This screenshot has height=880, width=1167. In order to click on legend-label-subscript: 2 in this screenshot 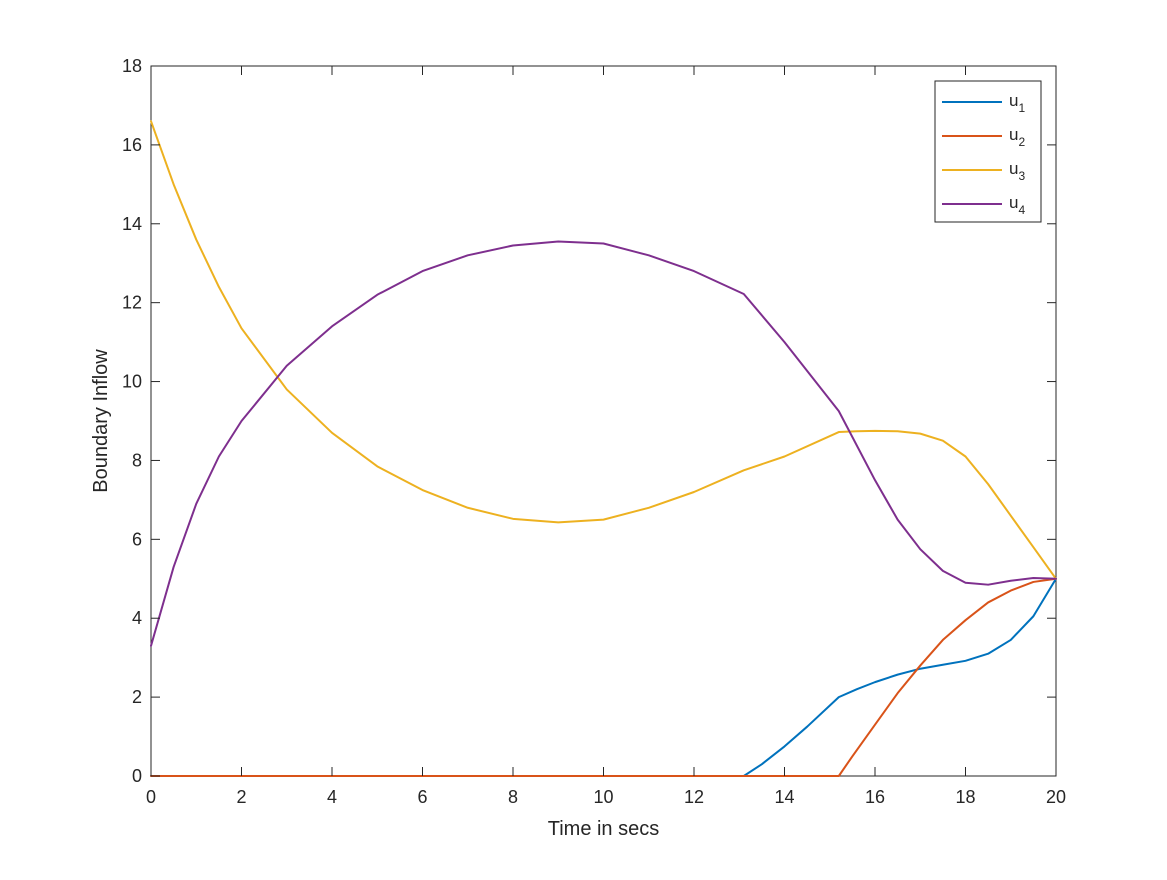, I will do `click(1021, 142)`.